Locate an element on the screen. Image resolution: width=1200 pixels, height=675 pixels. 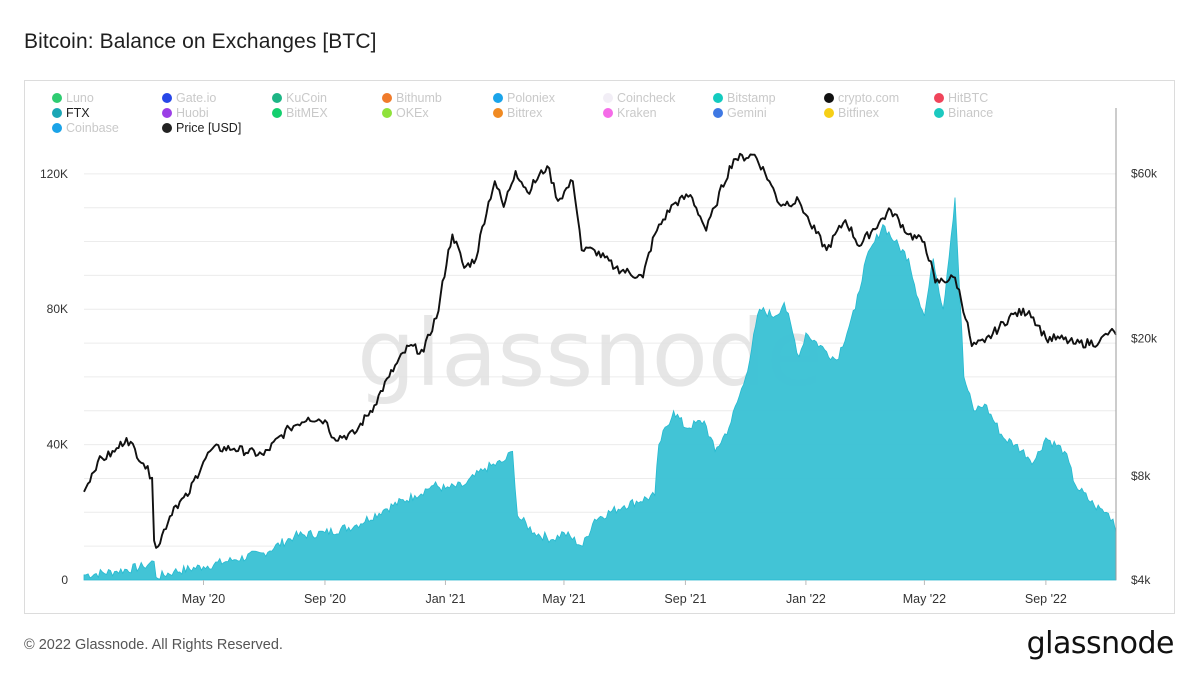
legend-item-huobi: Huobi is located at coordinates (185, 113).